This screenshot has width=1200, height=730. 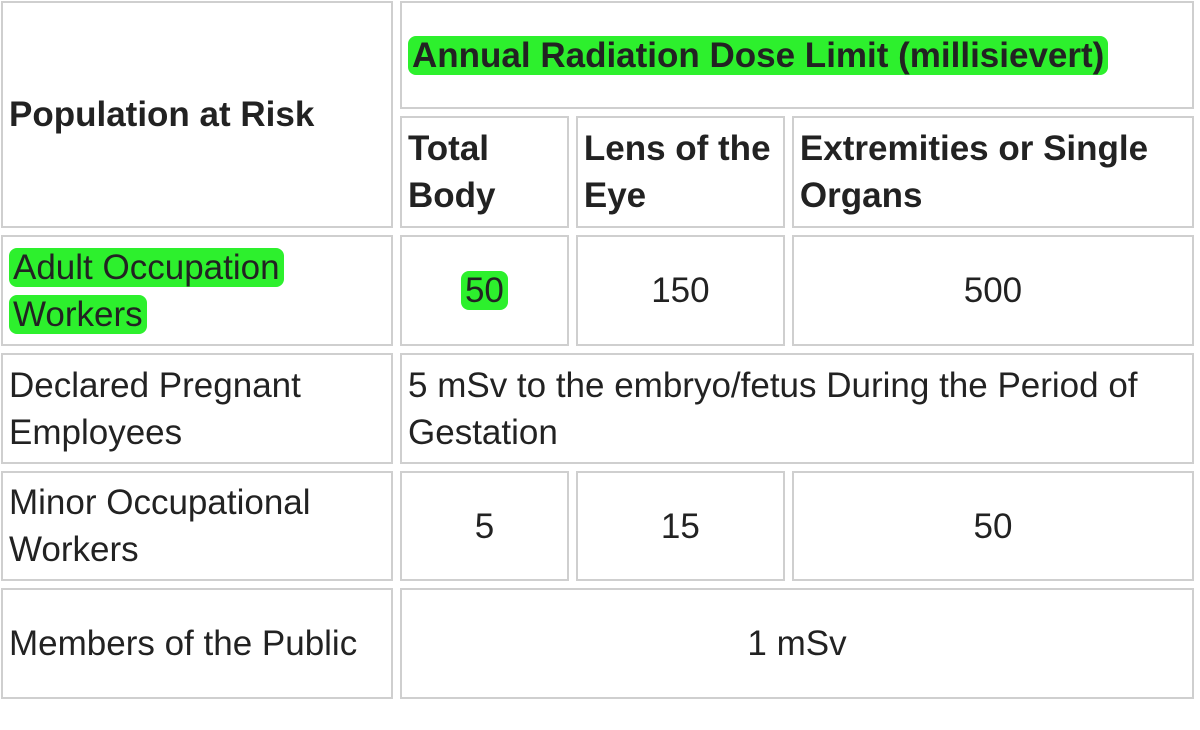 I want to click on table-row: Minor Occupational Workers 5 15 50, so click(x=597, y=526).